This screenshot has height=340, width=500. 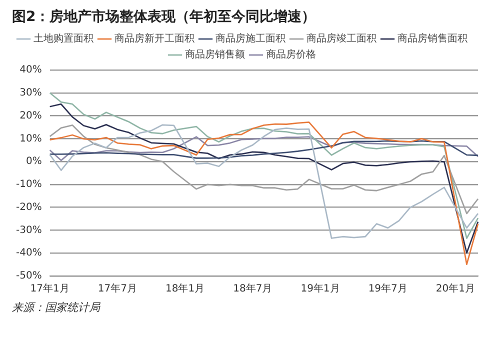 What do you see at coordinates (50, 288) in the screenshot?
I see `x-tick-label: 17年1月` at bounding box center [50, 288].